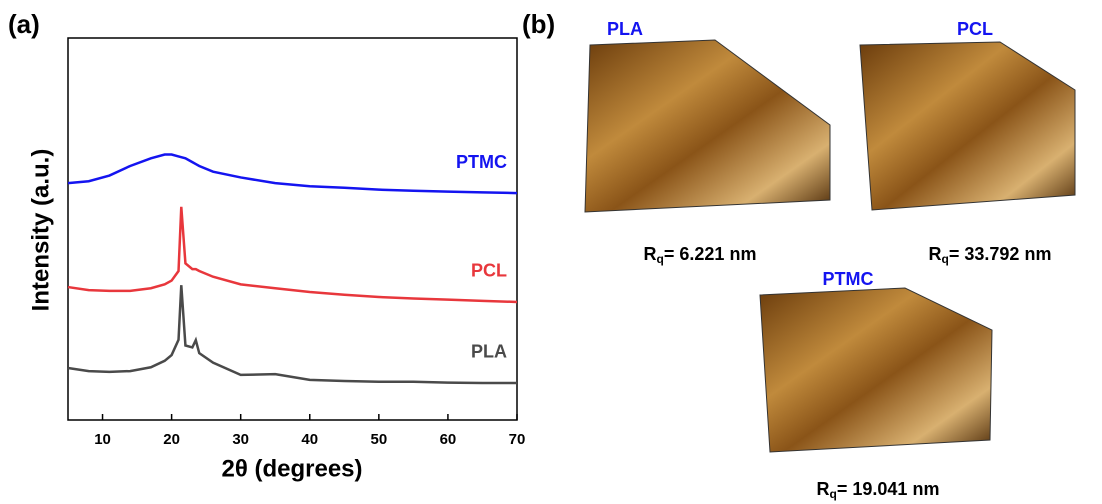  I want to click on value: = 6.221 nm, so click(710, 254).